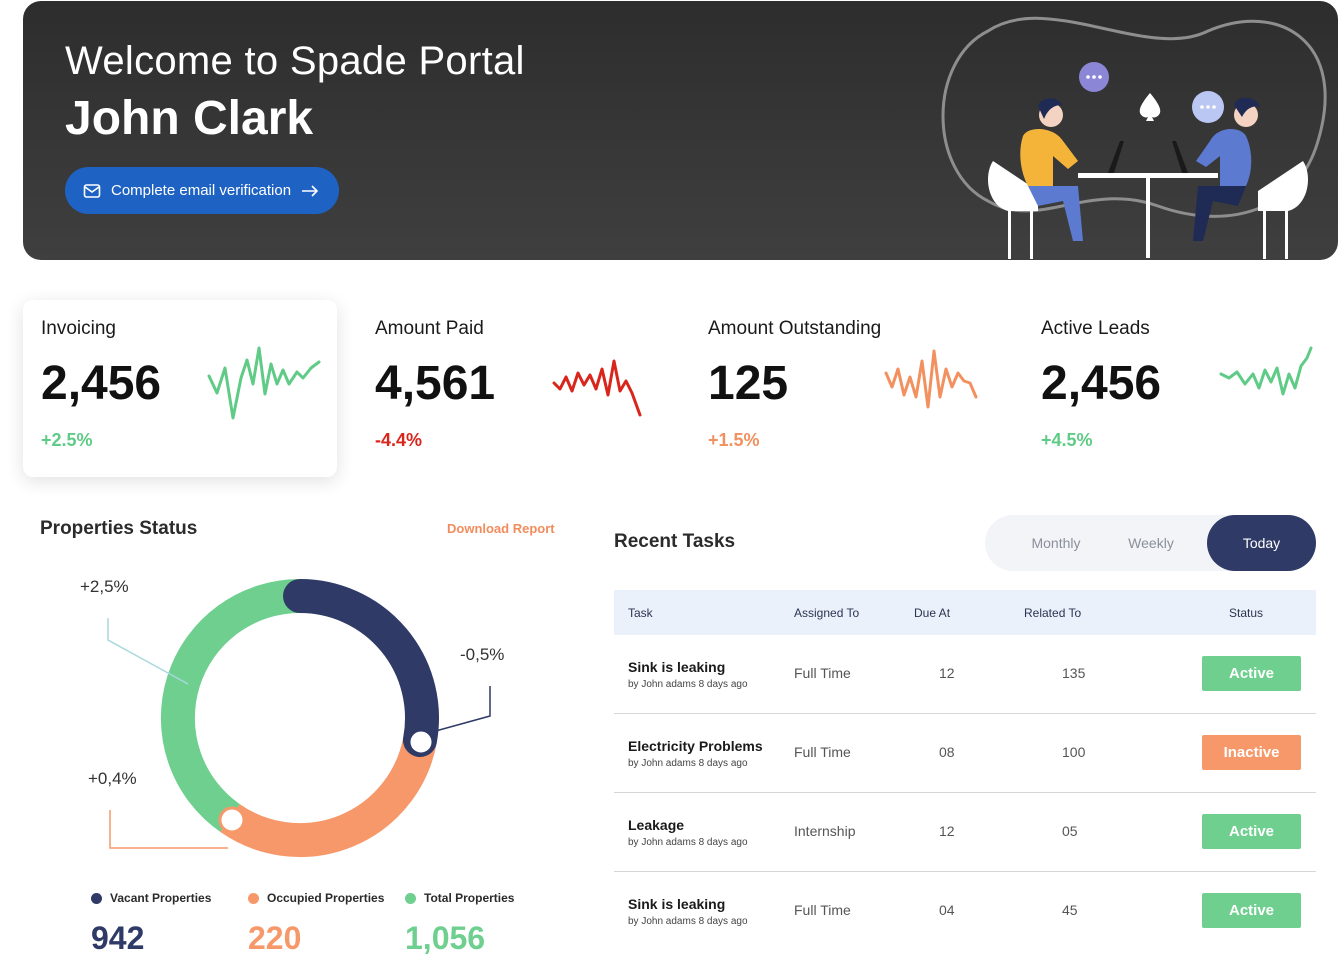 The width and height of the screenshot is (1339, 977). Describe the element at coordinates (1070, 831) in the screenshot. I see `related-to: 05` at that location.